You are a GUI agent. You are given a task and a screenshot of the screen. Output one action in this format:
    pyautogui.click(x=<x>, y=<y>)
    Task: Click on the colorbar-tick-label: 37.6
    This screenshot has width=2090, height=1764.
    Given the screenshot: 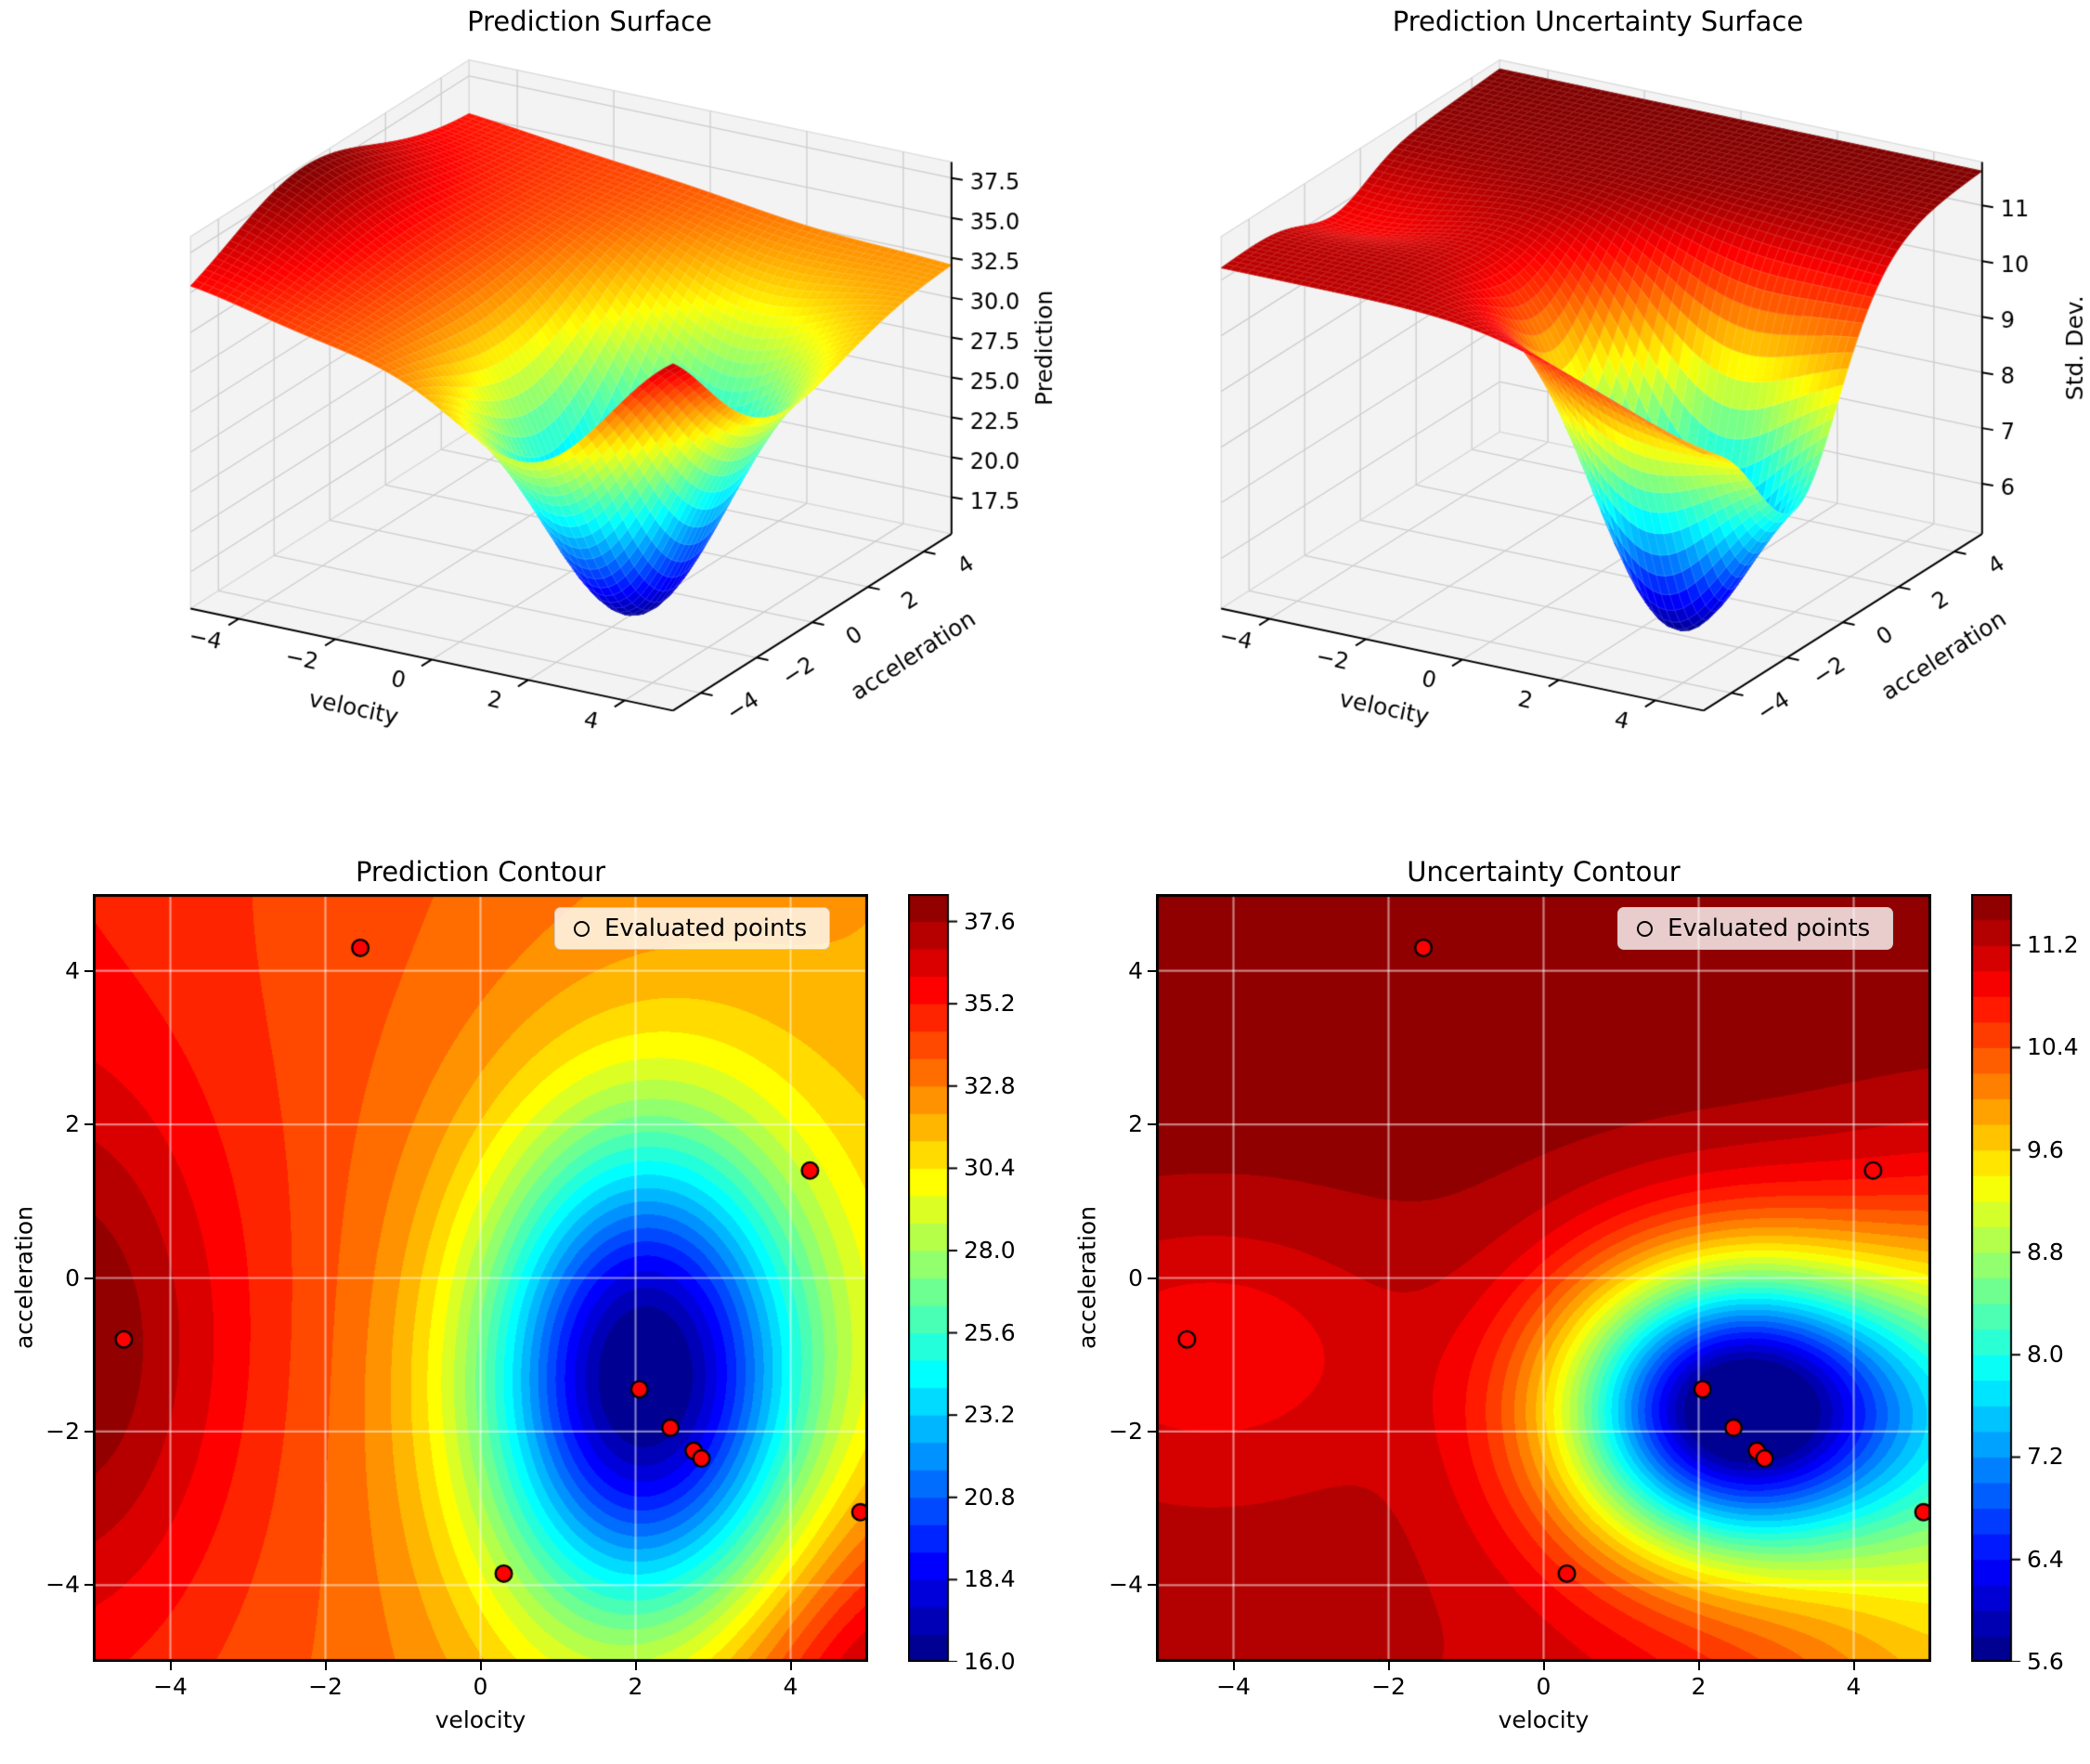 What is the action you would take?
    pyautogui.click(x=990, y=921)
    